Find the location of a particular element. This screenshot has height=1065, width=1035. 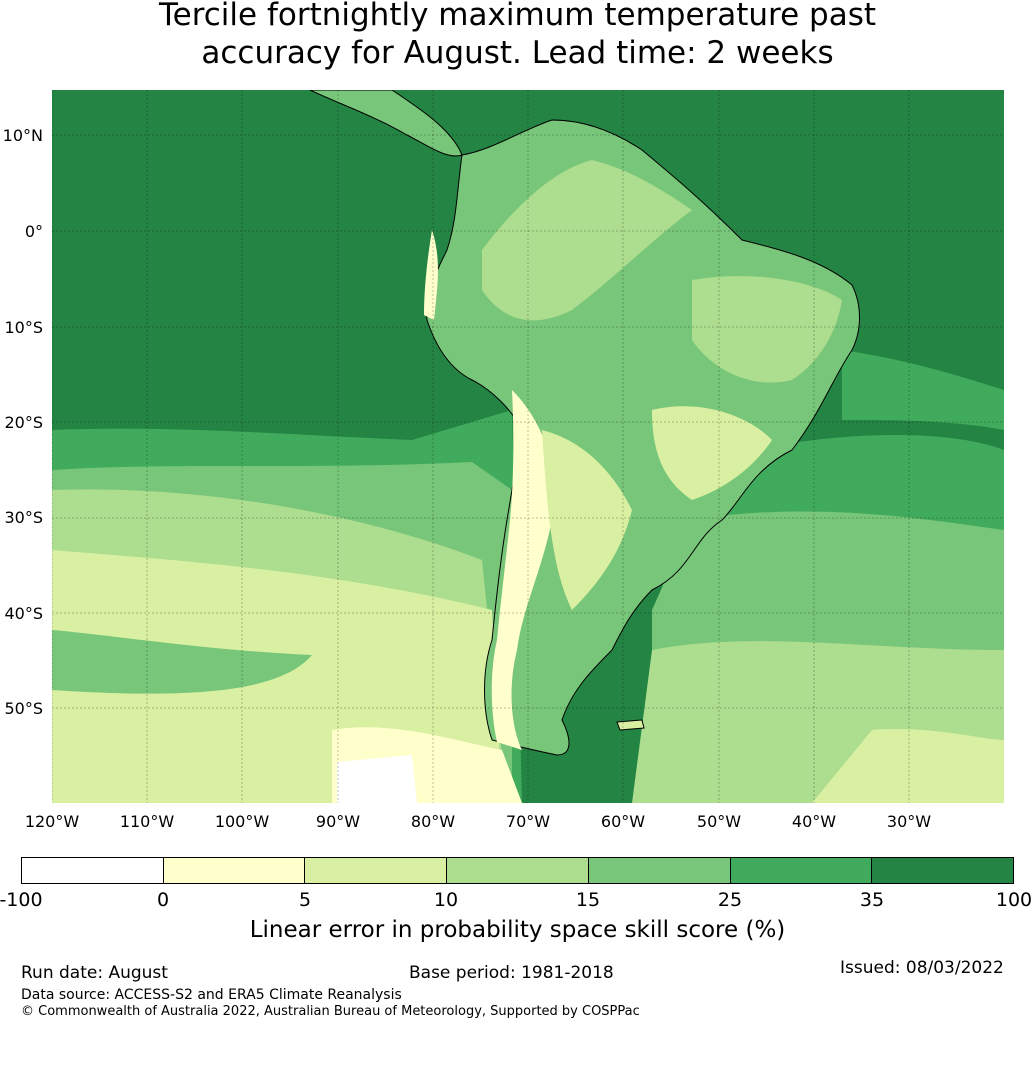

lon-label-40w: 40°W is located at coordinates (814, 821).